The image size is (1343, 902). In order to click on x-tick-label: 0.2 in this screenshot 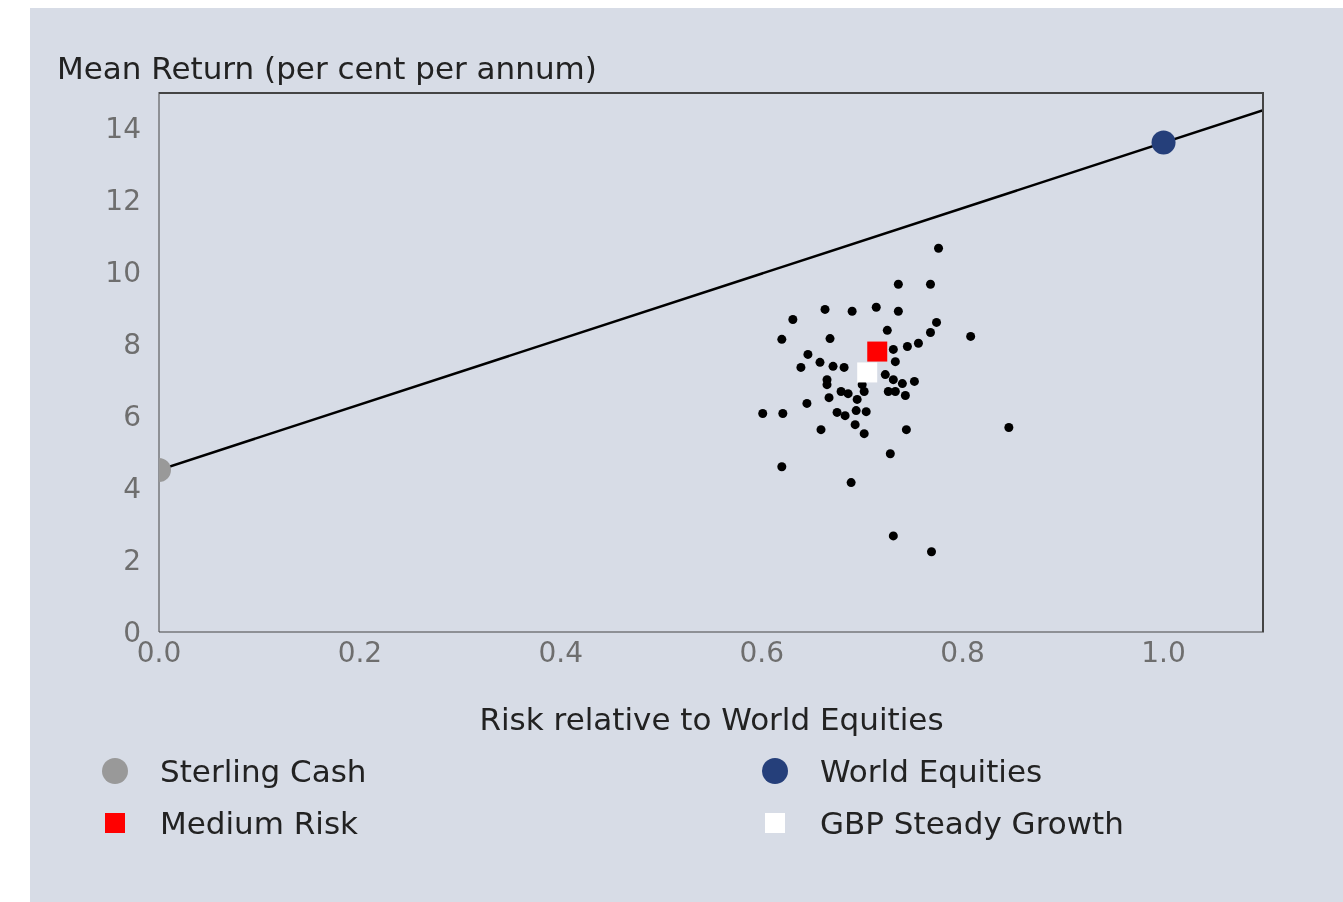, I will do `click(360, 652)`.